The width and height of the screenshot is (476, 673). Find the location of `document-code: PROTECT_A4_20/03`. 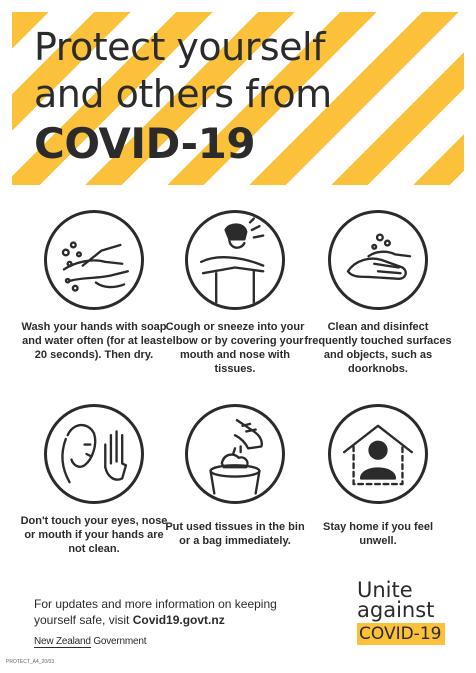

document-code: PROTECT_A4_20/03 is located at coordinates (30, 662).